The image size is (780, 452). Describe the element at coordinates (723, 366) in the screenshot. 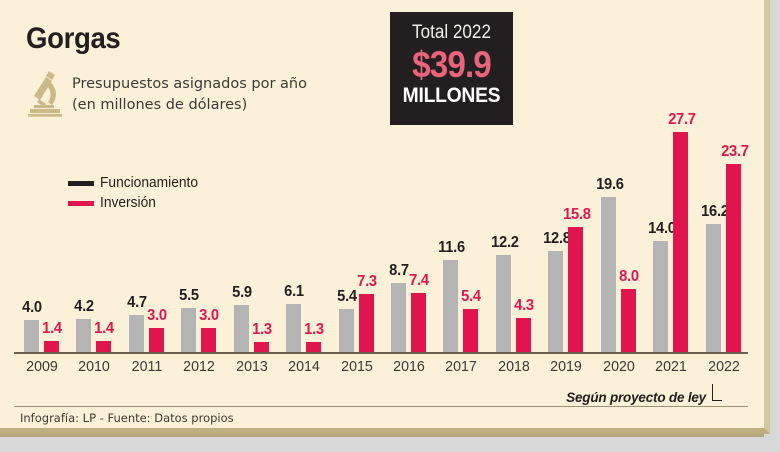

I see `x-axis-tick-2022: 2022` at that location.